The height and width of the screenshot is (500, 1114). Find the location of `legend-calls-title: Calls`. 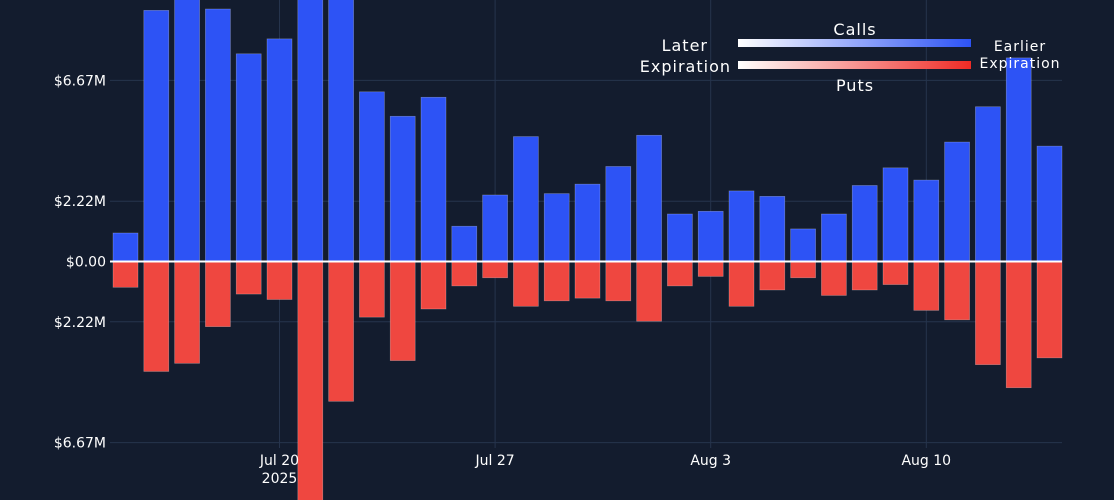

legend-calls-title: Calls is located at coordinates (854, 29).